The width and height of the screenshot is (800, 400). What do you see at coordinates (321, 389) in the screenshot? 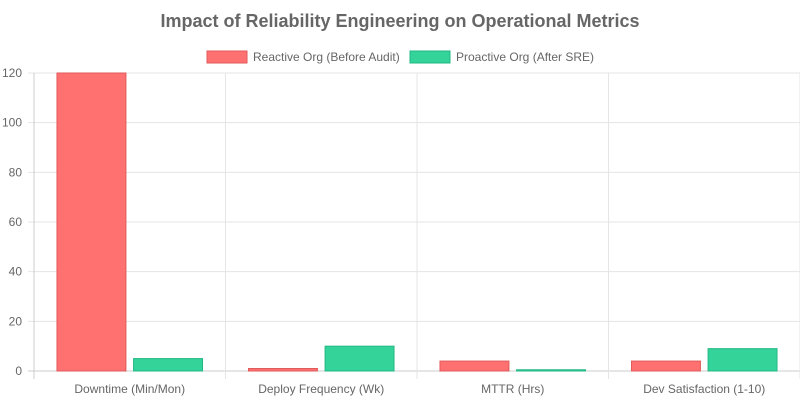
I see `x-tick-label: Deploy Frequency (Wk)` at bounding box center [321, 389].